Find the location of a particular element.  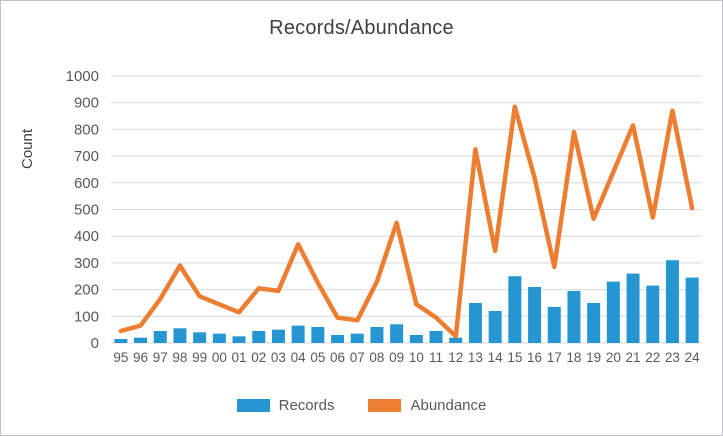

x-tick-09: 09 is located at coordinates (396, 357).